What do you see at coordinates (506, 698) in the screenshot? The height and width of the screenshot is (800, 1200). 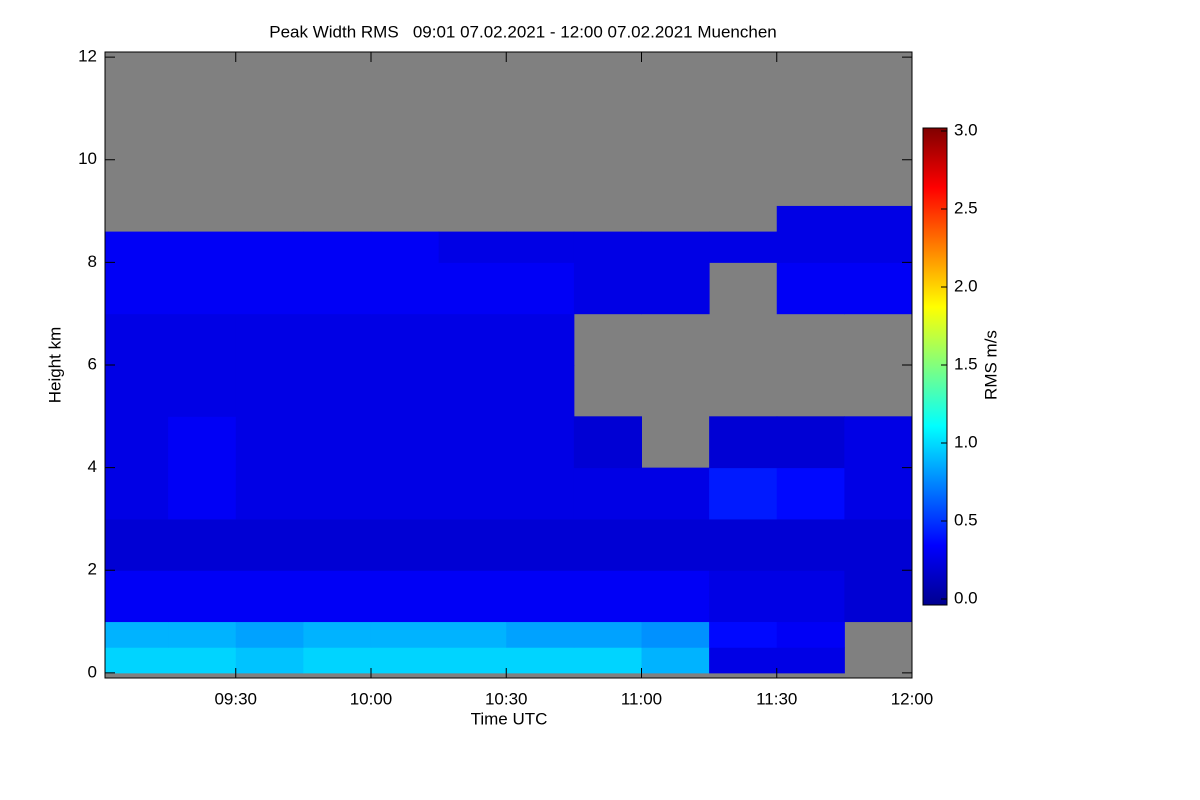 I see `x-tick-label: 10:30` at bounding box center [506, 698].